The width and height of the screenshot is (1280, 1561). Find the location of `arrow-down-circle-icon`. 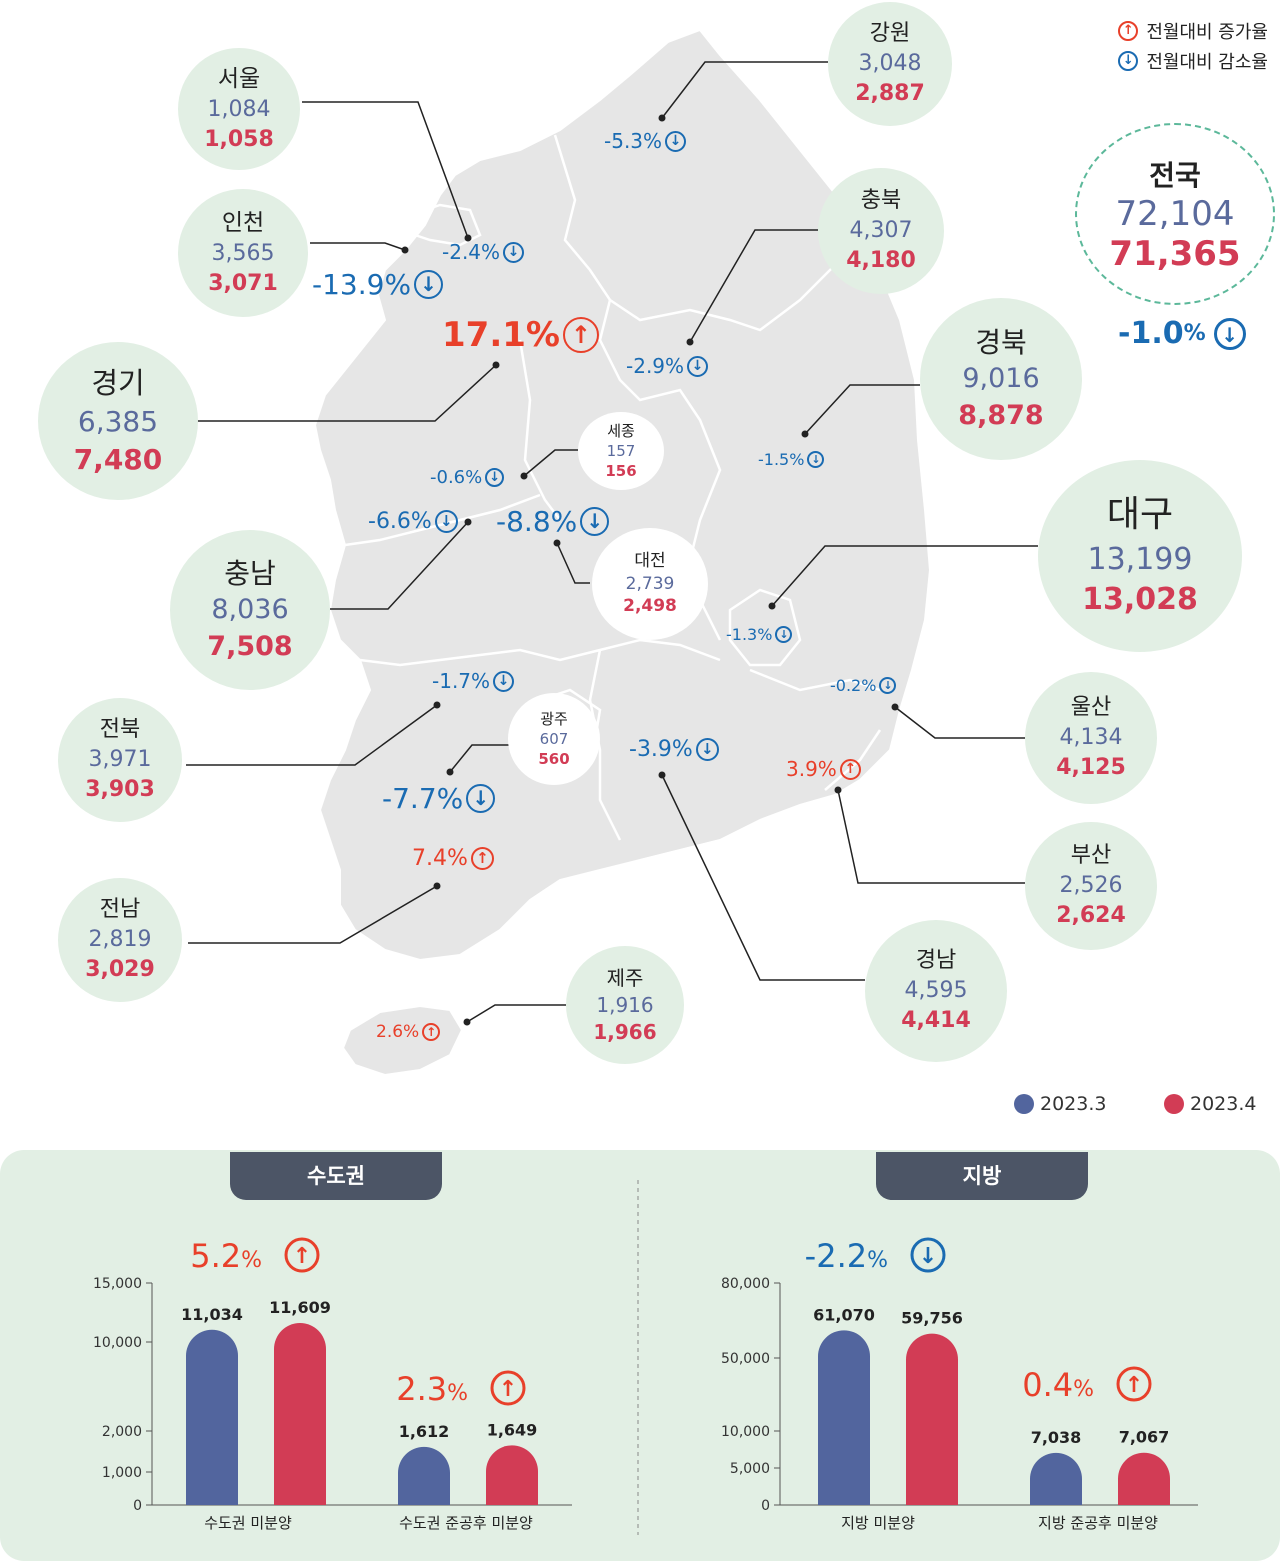

arrow-down-circle-icon is located at coordinates (928, 1255).